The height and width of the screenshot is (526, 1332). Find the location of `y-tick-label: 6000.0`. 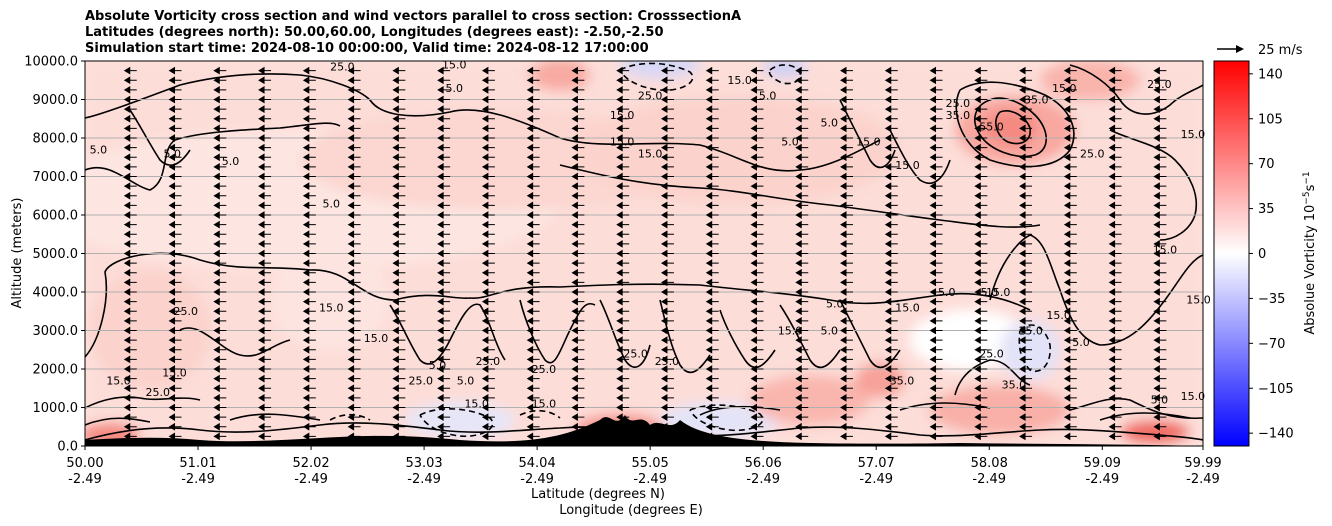

y-tick-label: 6000.0 is located at coordinates (56, 216).